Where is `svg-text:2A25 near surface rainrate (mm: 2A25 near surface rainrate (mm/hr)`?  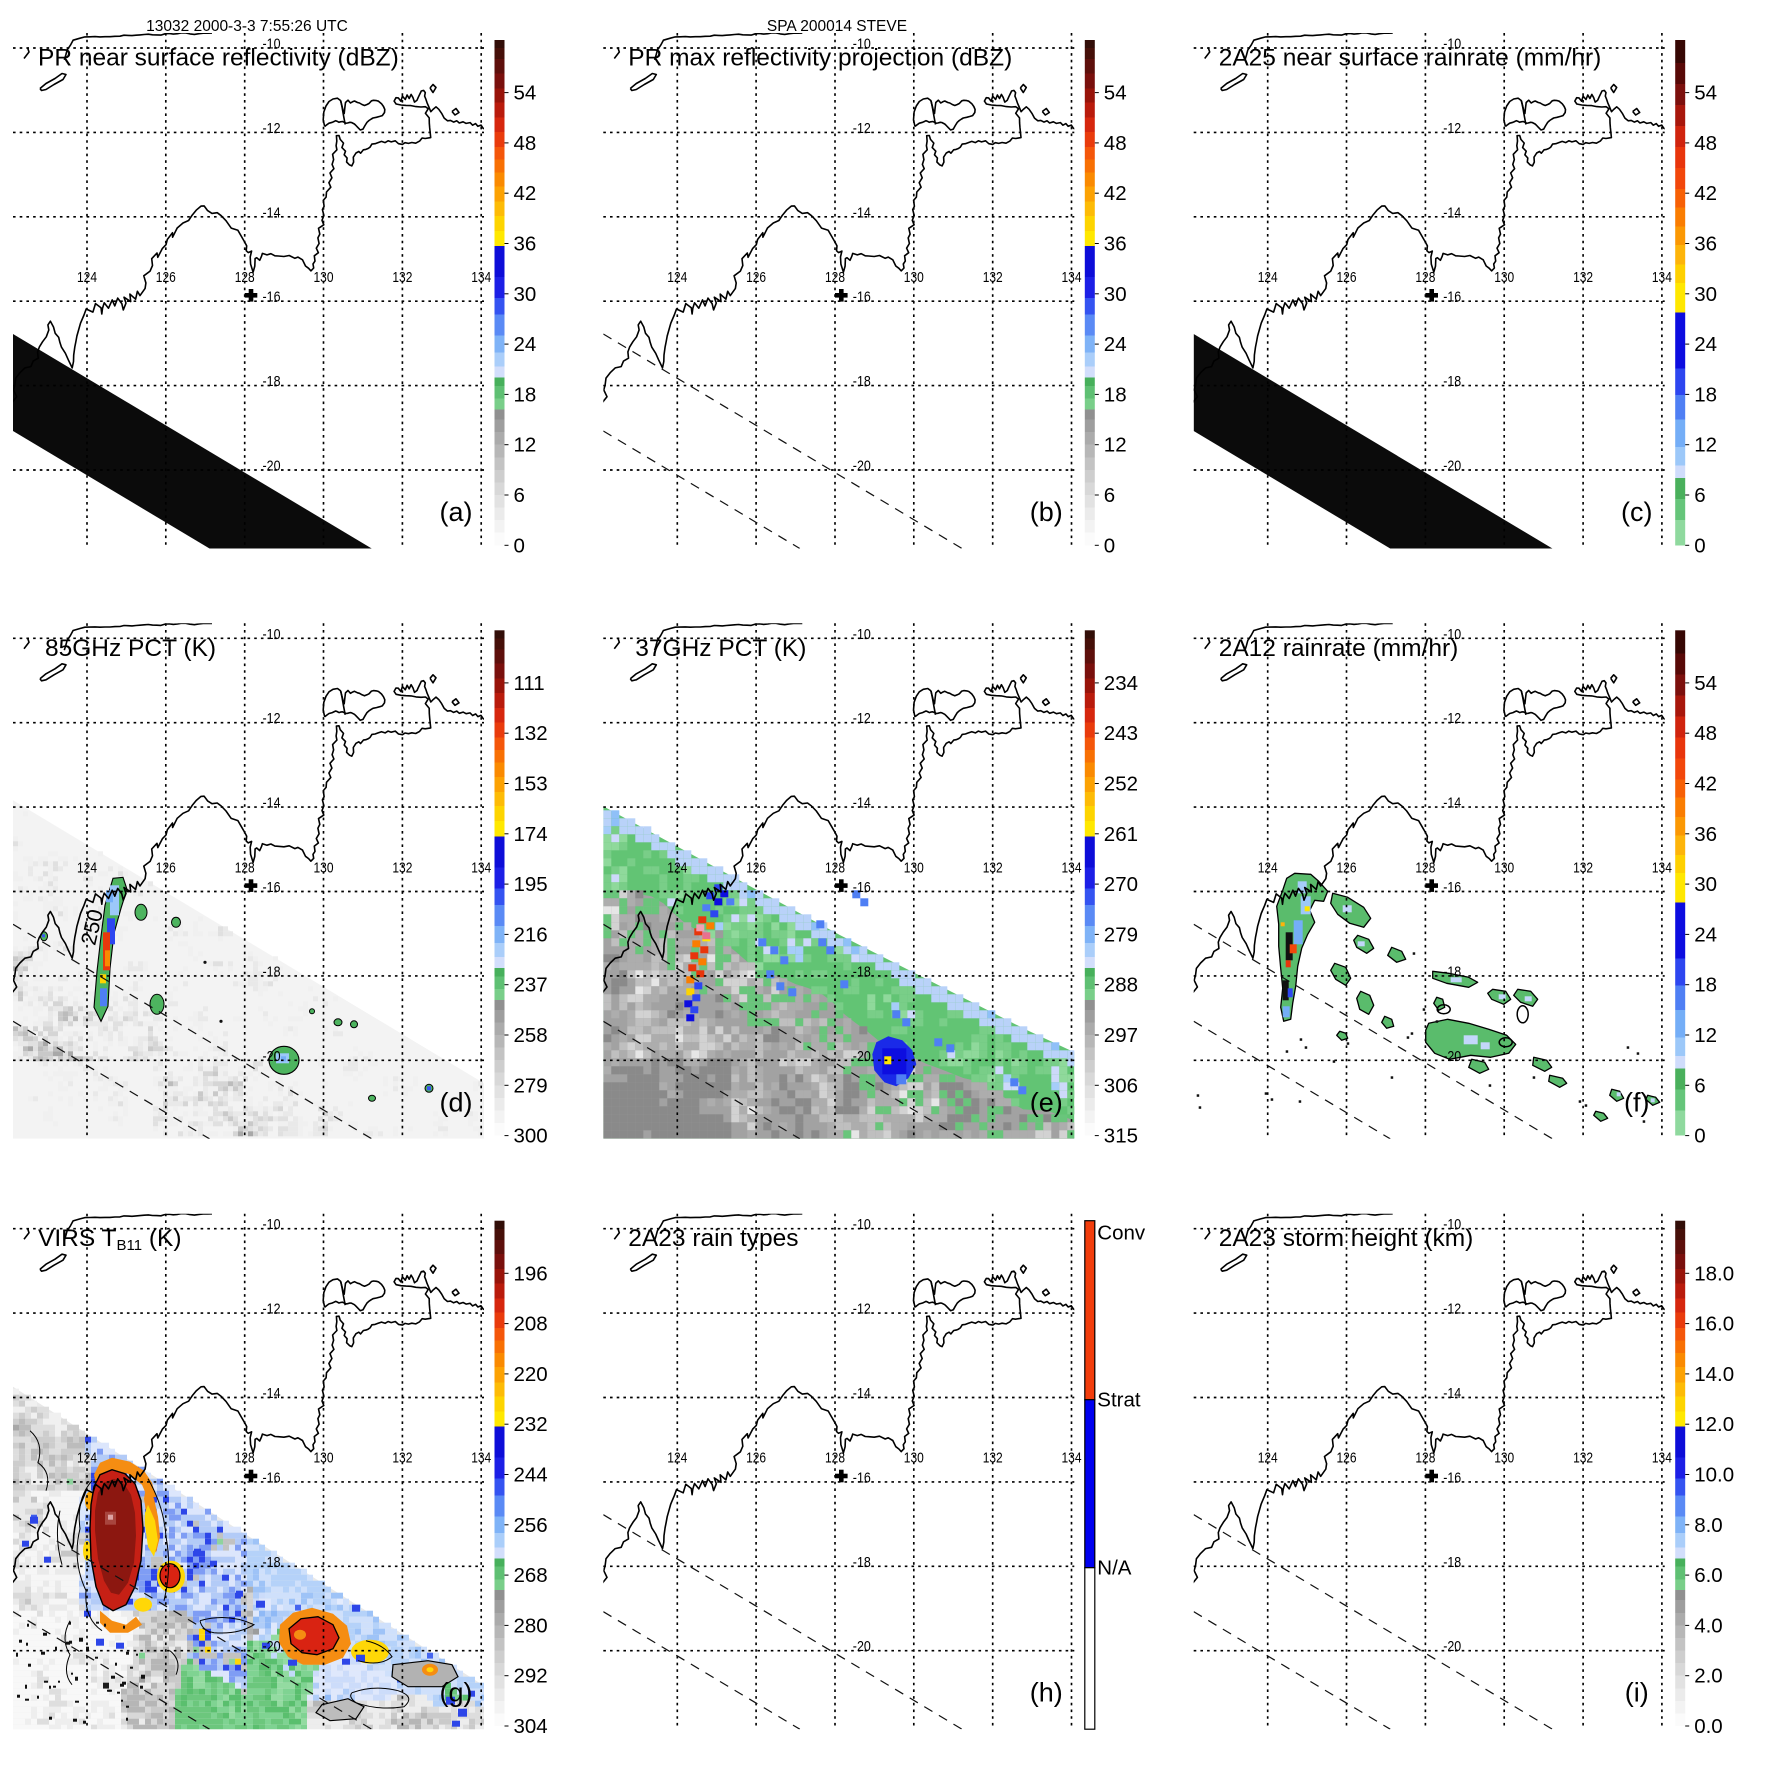
svg-text:2A25 near surface rainrate (mm: 2A25 near surface rainrate (mm/hr) is located at coordinates (1410, 58).